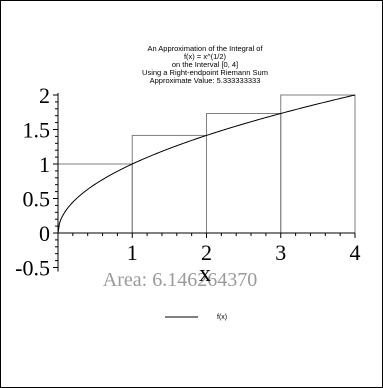  Describe the element at coordinates (280, 252) in the screenshot. I see `x-tick-label: 3` at that location.